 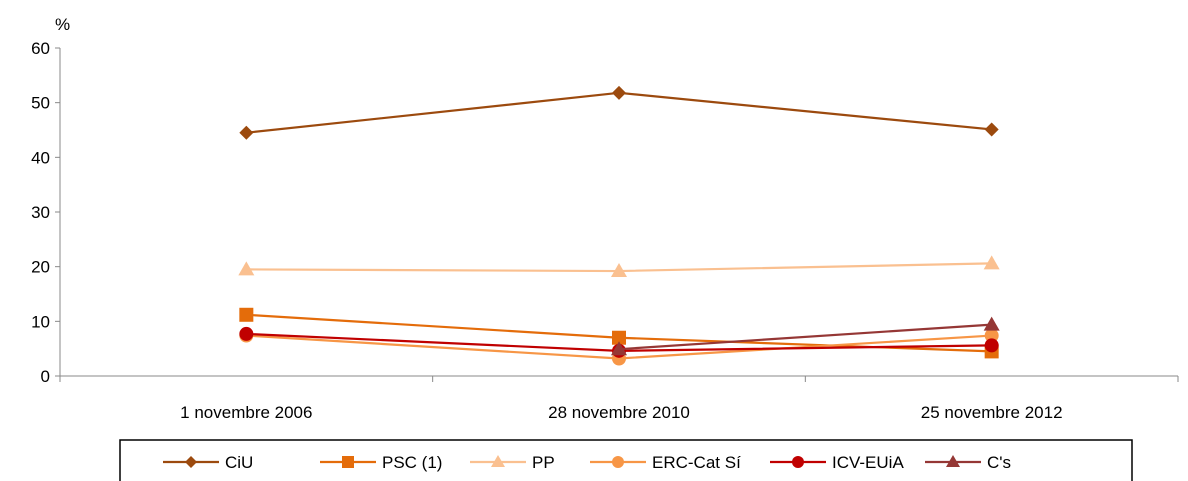 I want to click on series-line, so click(x=805, y=337).